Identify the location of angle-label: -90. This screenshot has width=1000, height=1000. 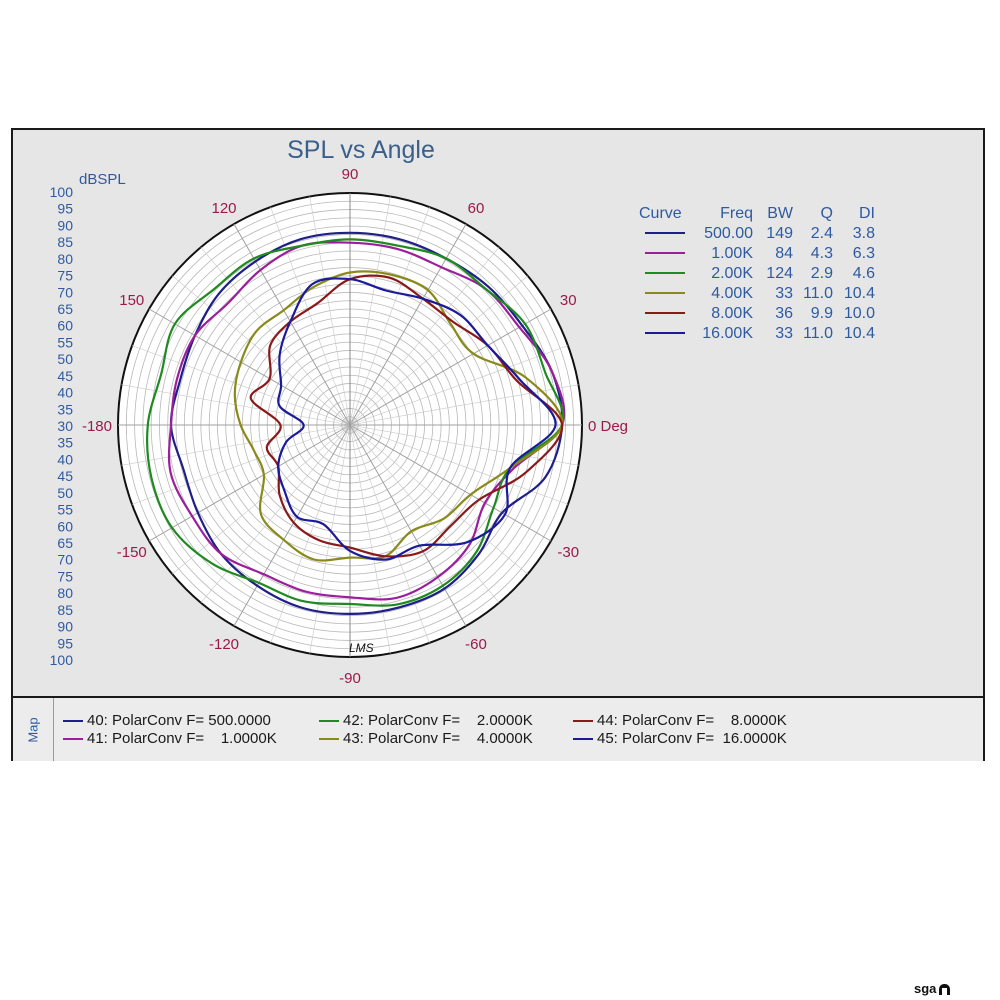
(350, 678).